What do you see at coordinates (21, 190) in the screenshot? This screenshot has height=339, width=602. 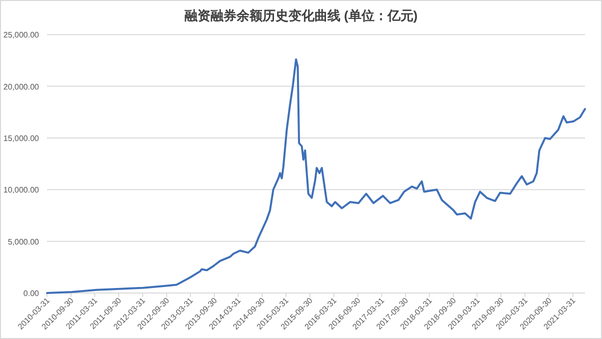 I see `y-tick-label: 10,000.00` at bounding box center [21, 190].